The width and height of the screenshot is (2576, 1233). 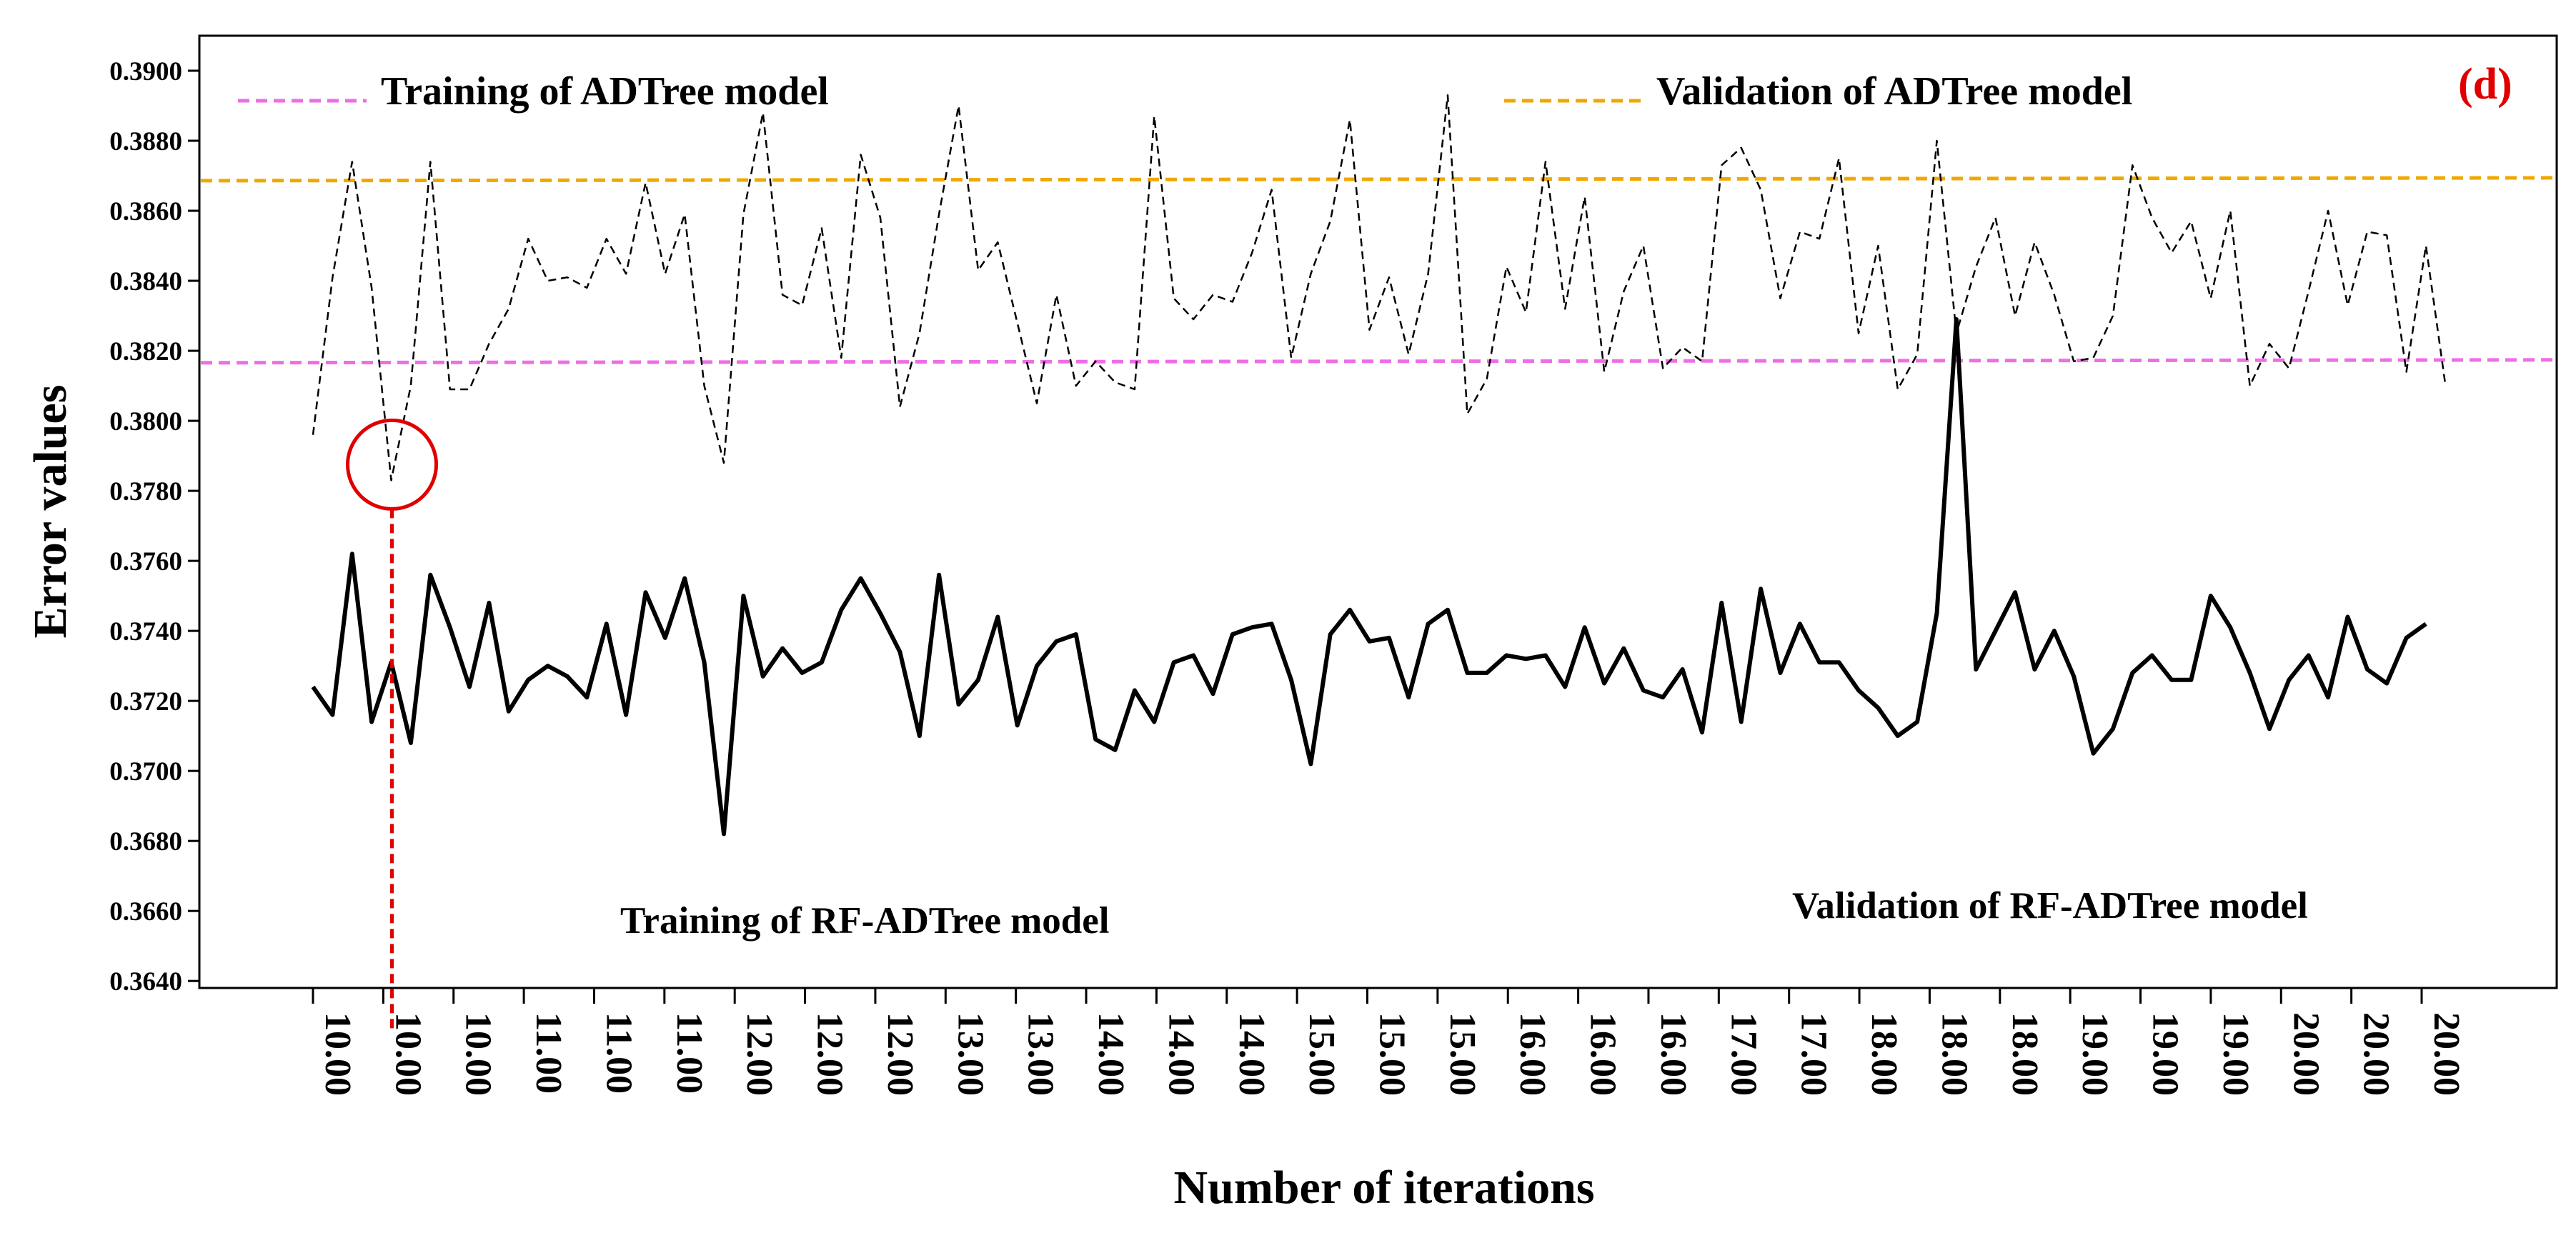 I want to click on x-axis-title: Number of iterations, so click(x=1383, y=1188).